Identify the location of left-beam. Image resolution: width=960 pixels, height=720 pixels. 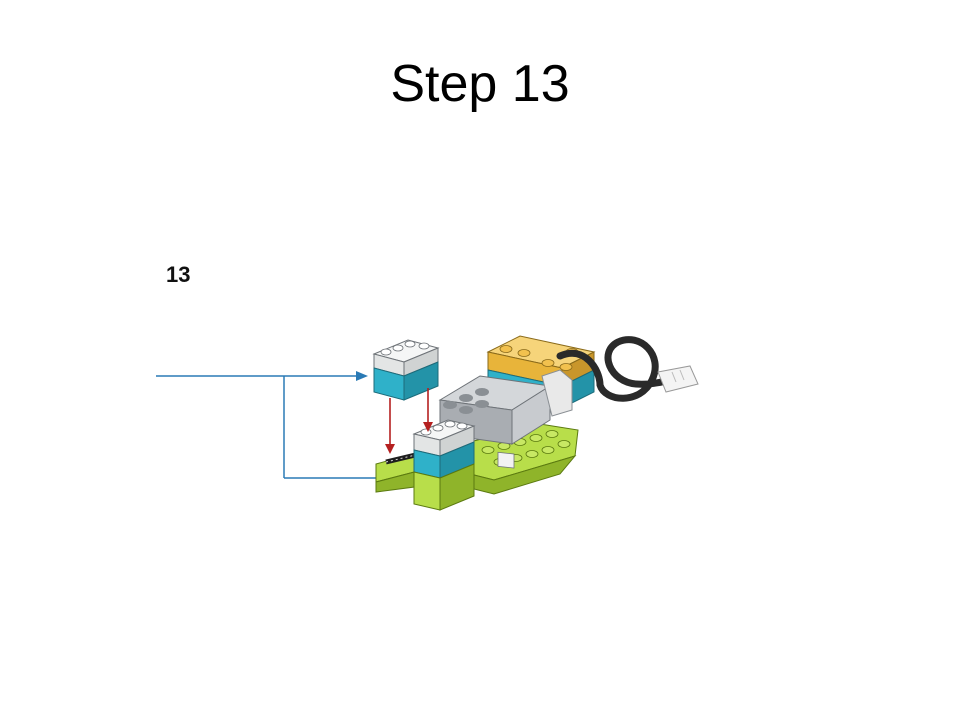
(402, 471).